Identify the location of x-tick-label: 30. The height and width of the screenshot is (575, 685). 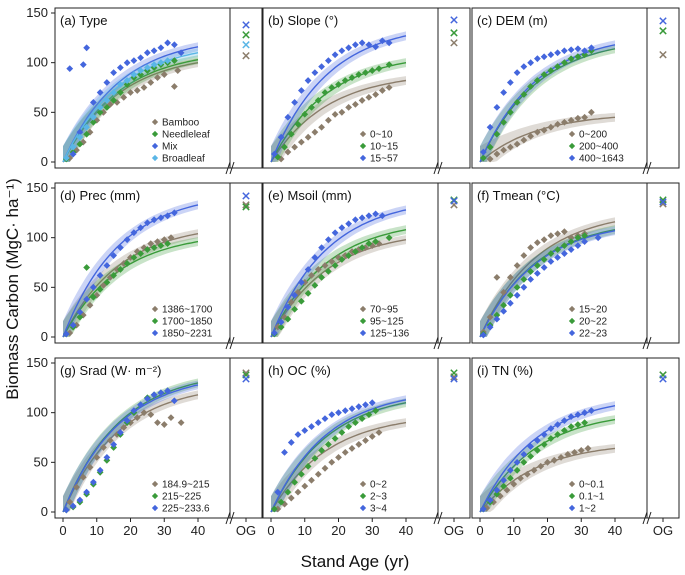
(372, 530).